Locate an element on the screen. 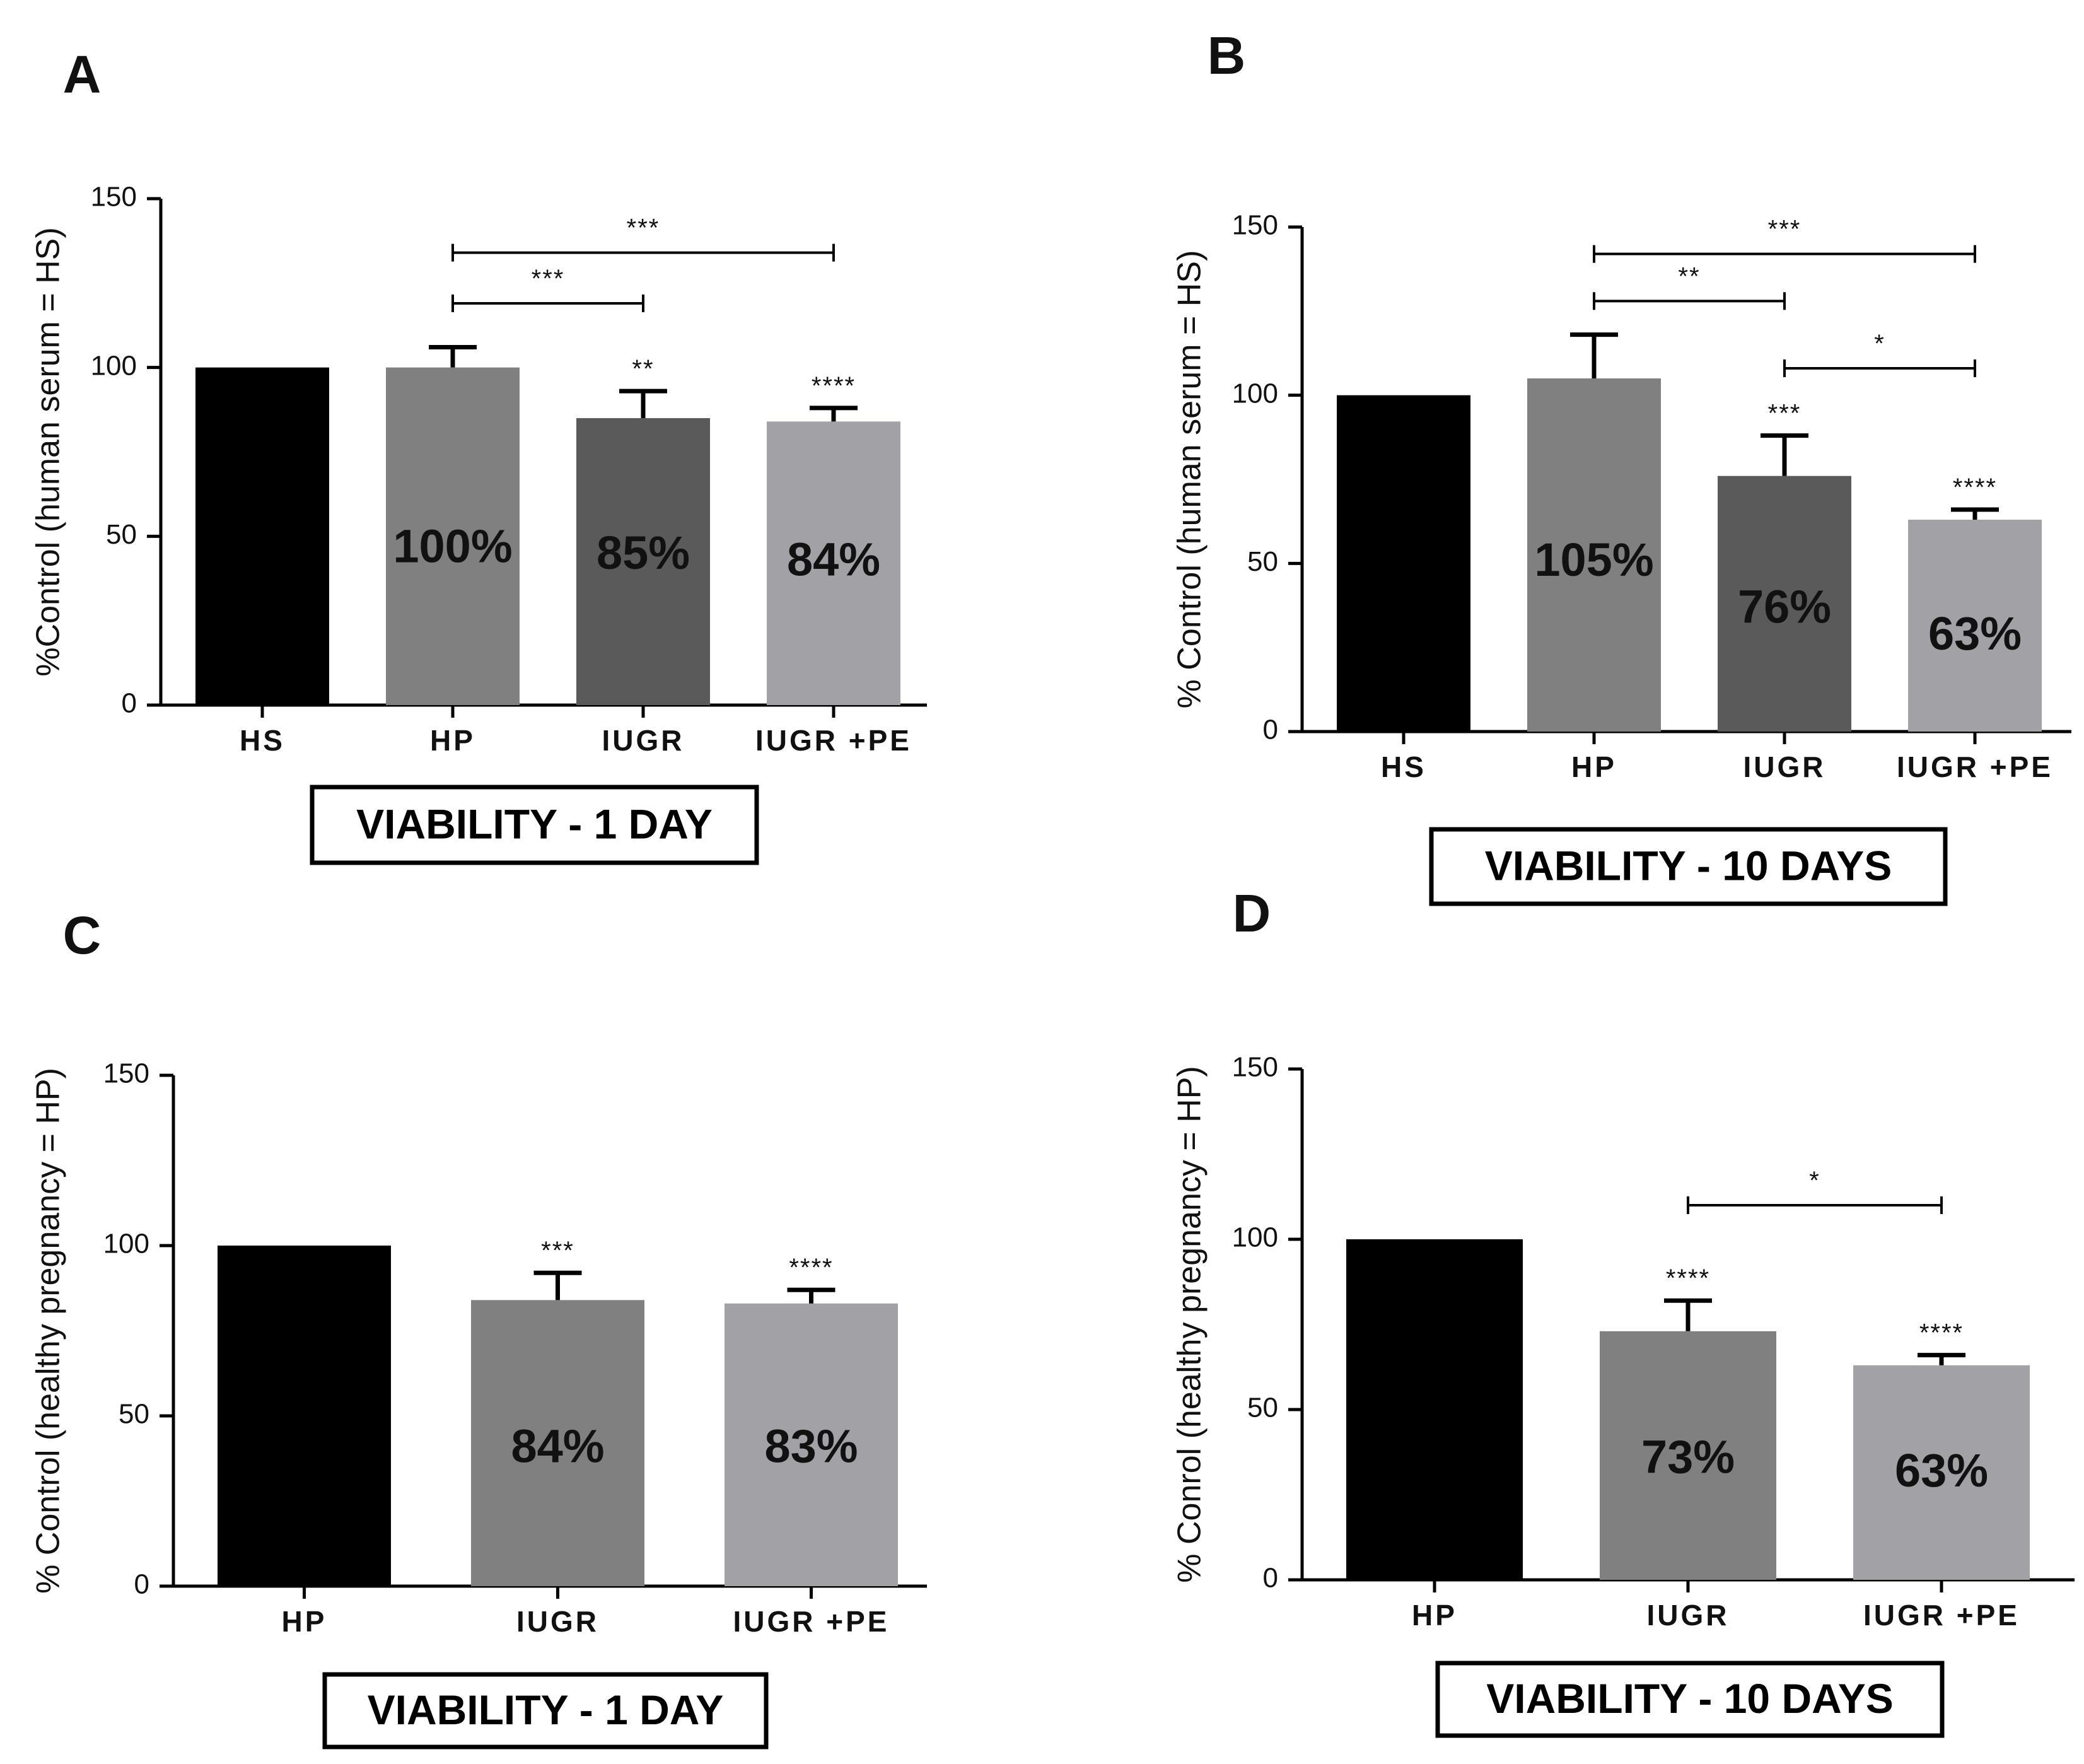 This screenshot has width=2084, height=1764. significance-marker: ** is located at coordinates (643, 369).